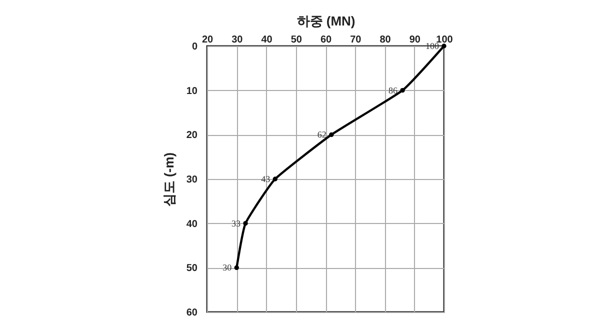  I want to click on y-axis-title: 심도 (-m), so click(168, 179).